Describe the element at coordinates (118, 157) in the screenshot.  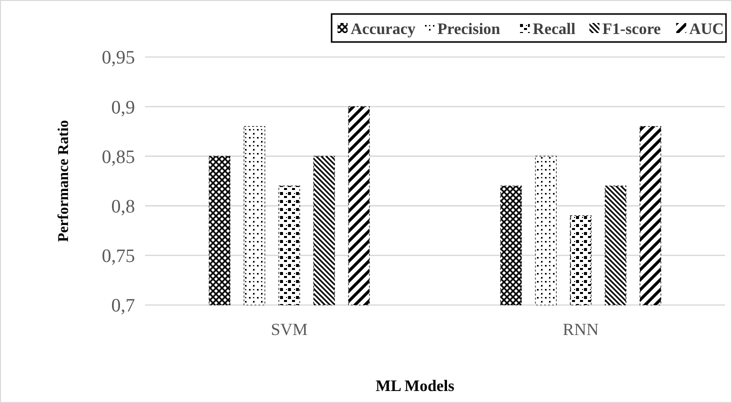
I see `y-tick-label: 0,85` at that location.